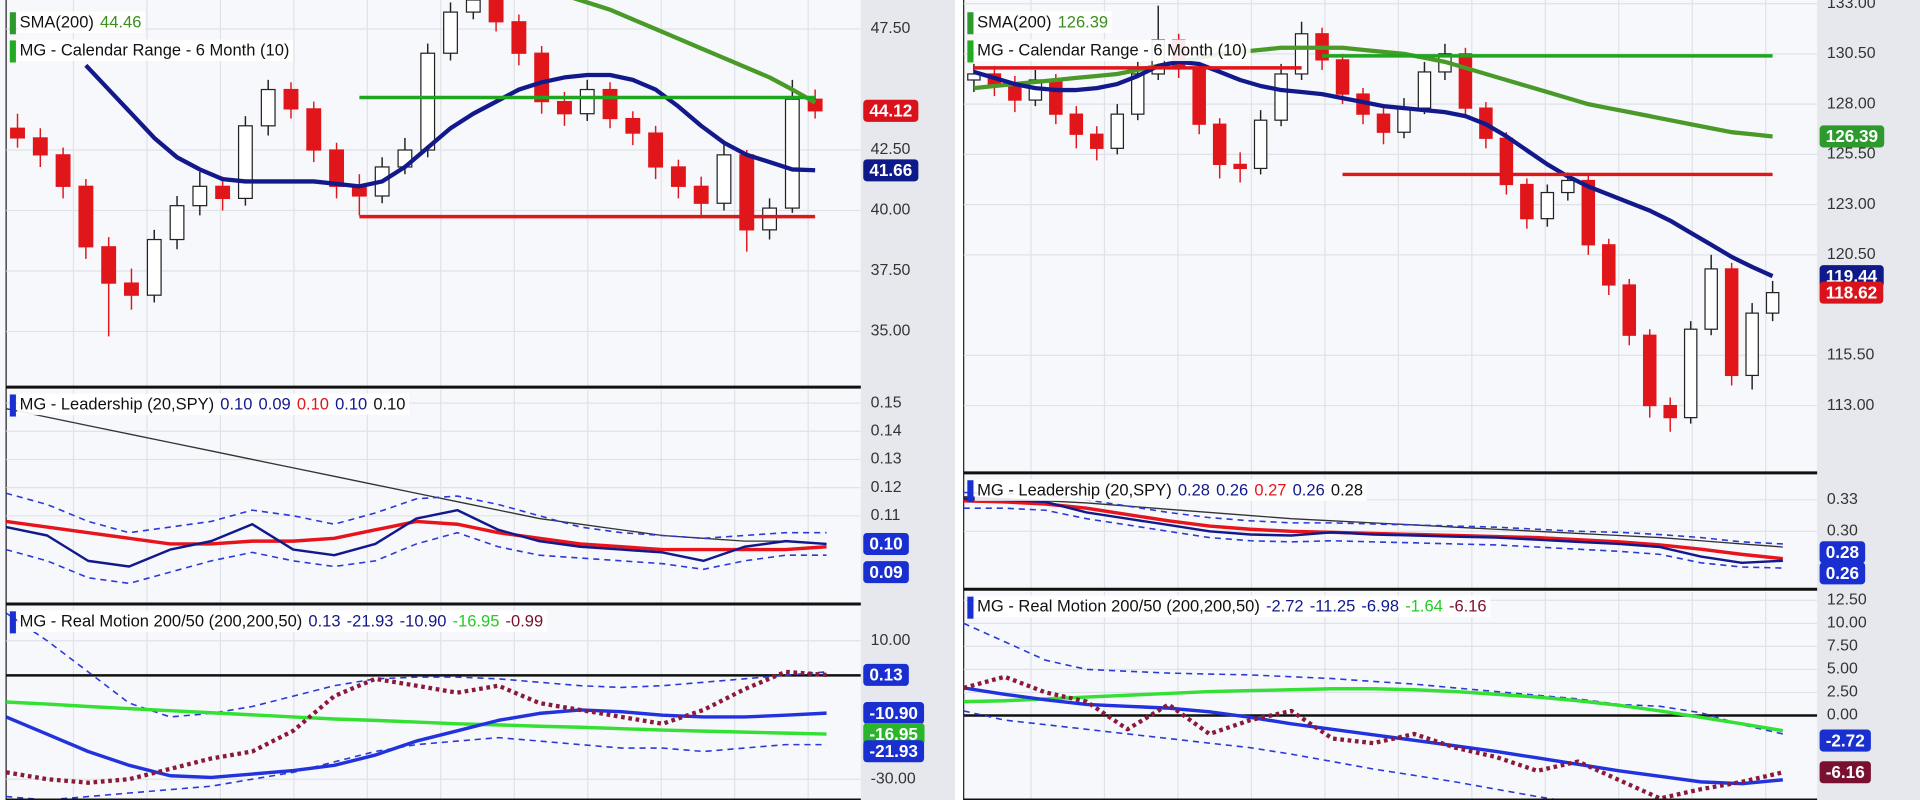 The image size is (1920, 800). I want to click on legend-value: 44.46, so click(120, 22).